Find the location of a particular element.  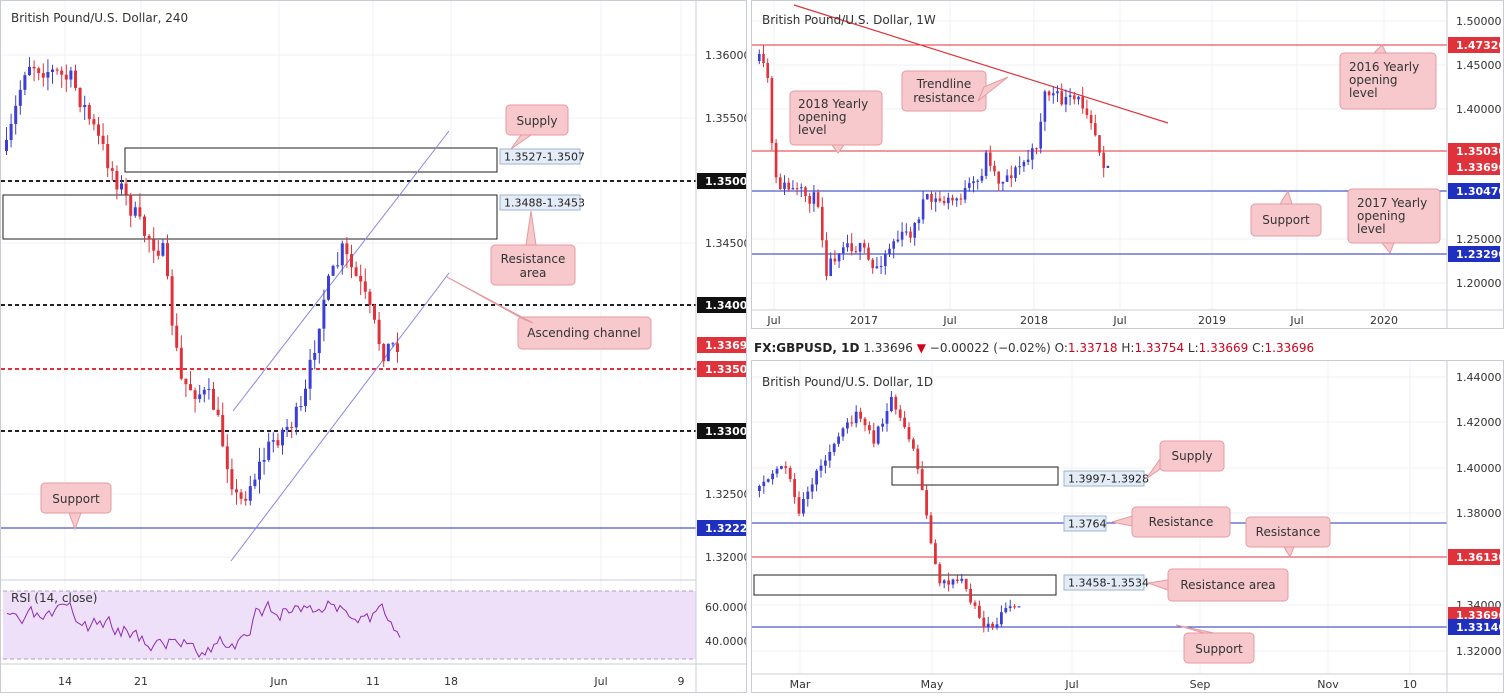

yearly-2018-callout: 2018 Yearly opening level is located at coordinates (836, 122).